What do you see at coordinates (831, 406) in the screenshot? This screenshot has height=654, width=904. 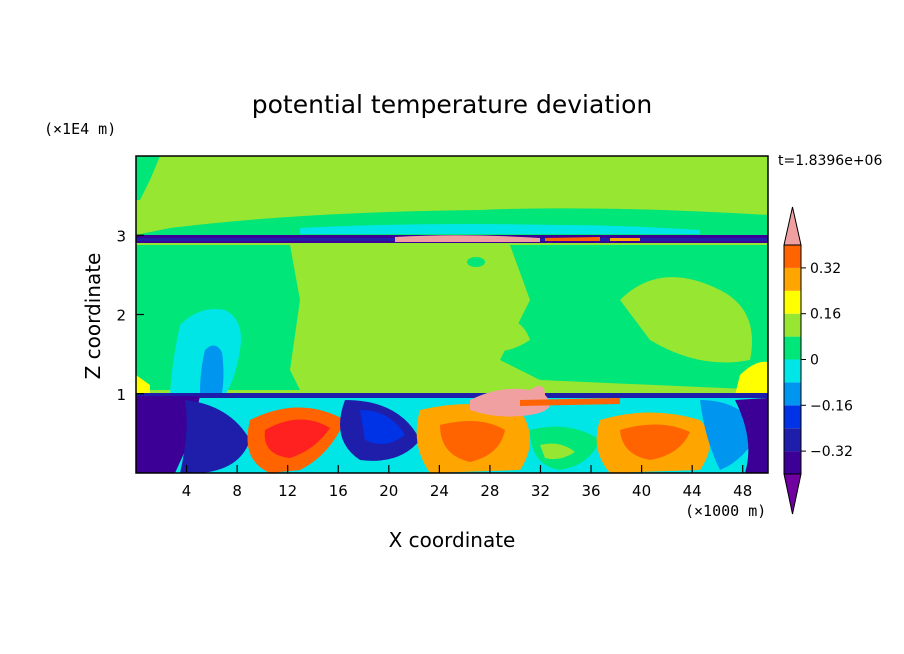 I see `colorbar-label: −0.16` at bounding box center [831, 406].